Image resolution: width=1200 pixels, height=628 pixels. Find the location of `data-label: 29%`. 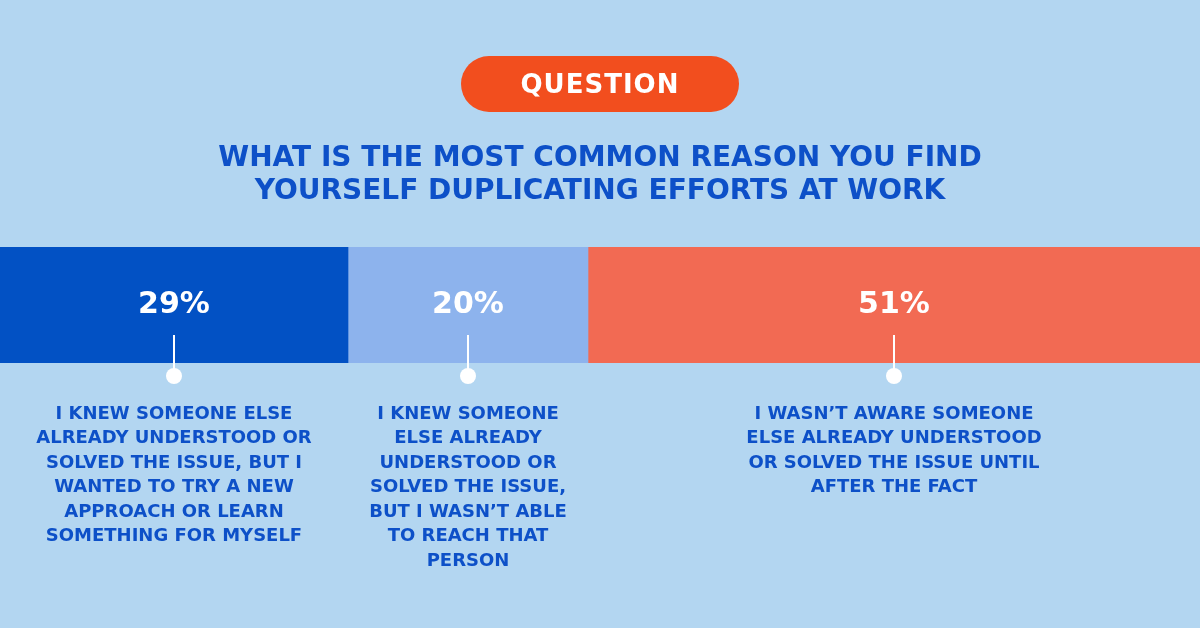

data-label: 29% is located at coordinates (174, 302).